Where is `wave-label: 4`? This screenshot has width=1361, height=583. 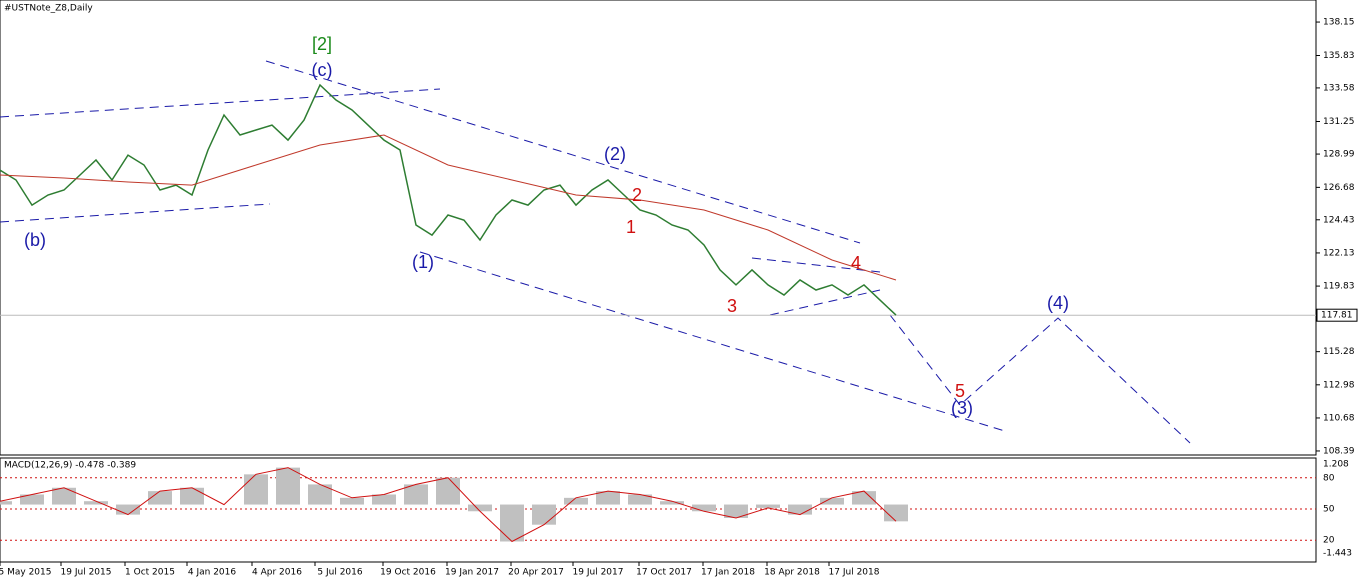
wave-label: 4 is located at coordinates (856, 263).